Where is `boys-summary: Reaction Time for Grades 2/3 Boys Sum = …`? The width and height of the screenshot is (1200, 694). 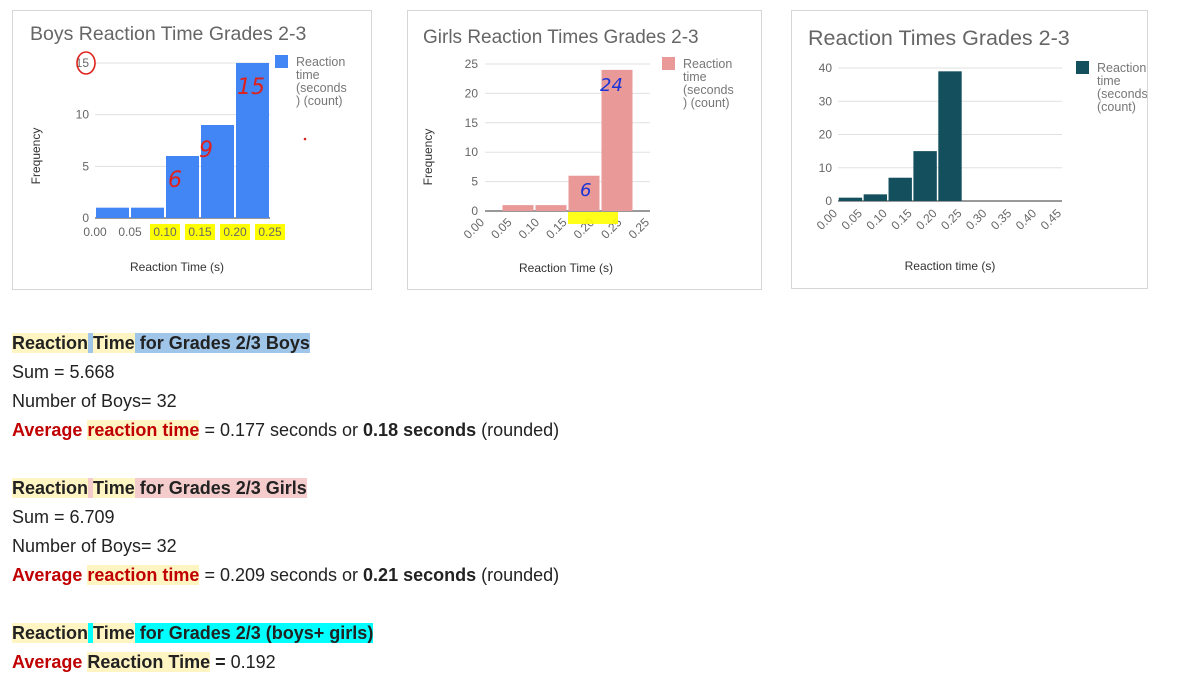
boys-summary: Reaction Time for Grades 2/3 Boys Sum = … is located at coordinates (285, 387).